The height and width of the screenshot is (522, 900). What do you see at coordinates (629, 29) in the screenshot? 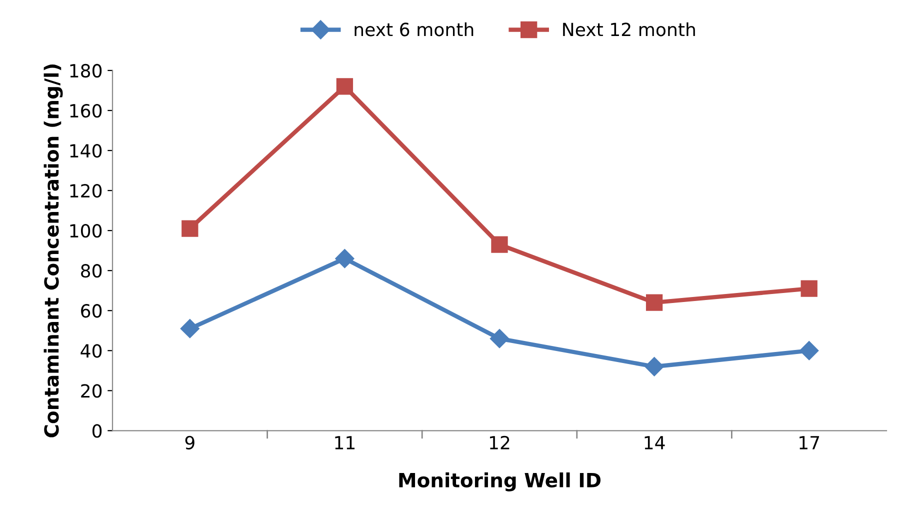
I see `legend-label: Next 12 month` at bounding box center [629, 29].